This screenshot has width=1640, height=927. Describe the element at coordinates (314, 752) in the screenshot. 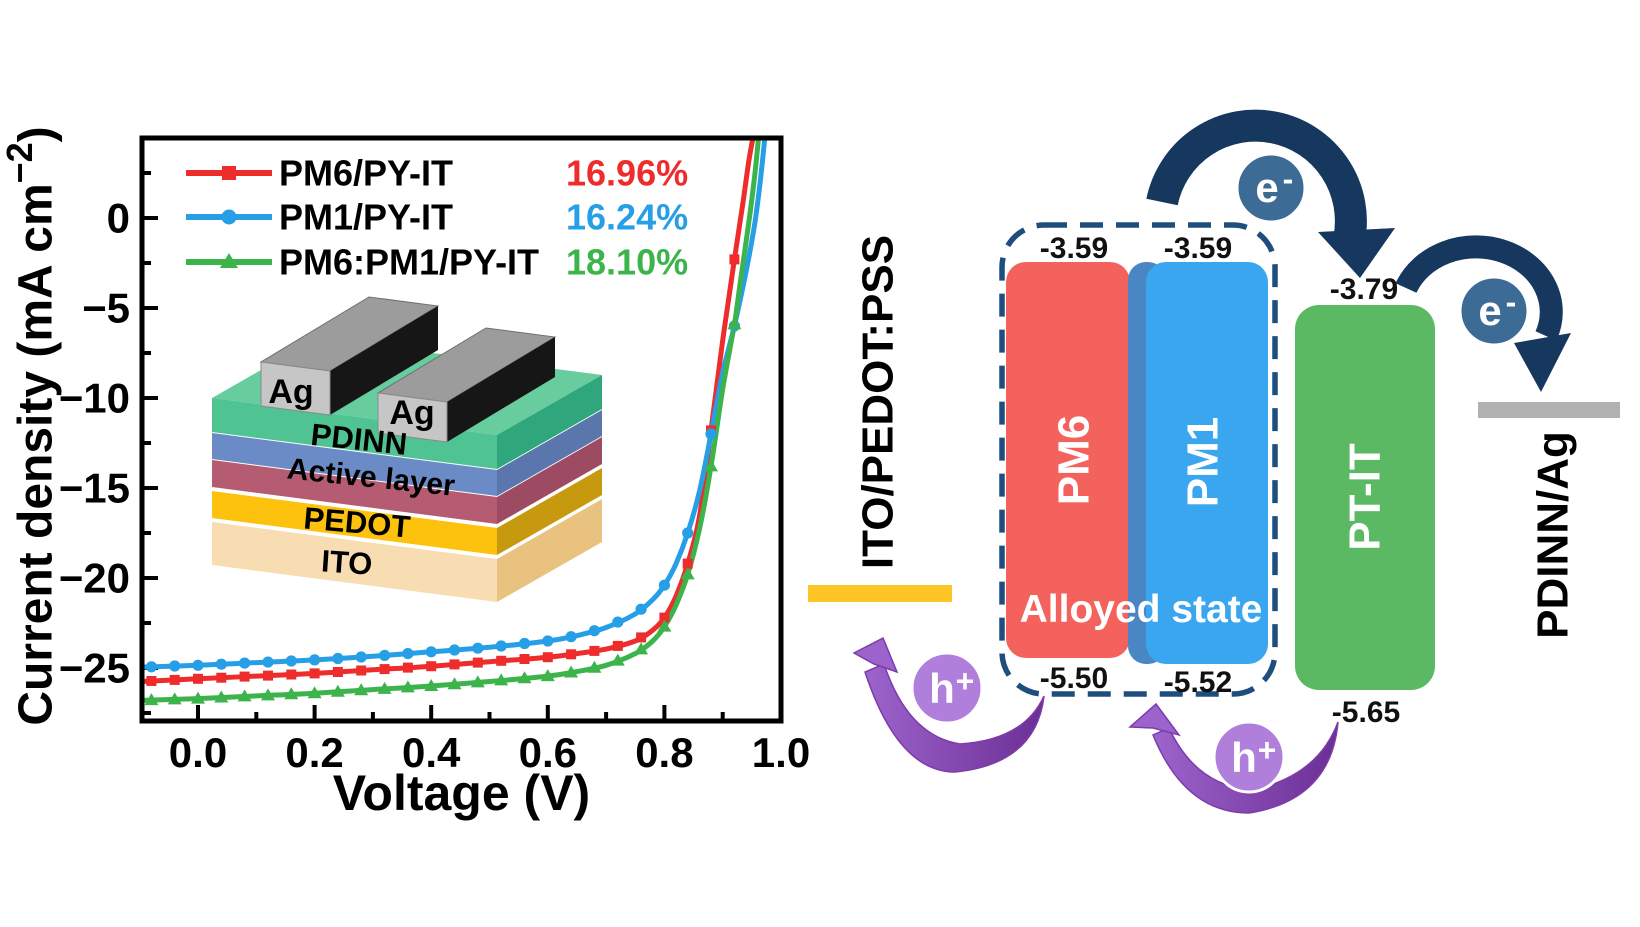

I see `svg-text: 0.2` at that location.